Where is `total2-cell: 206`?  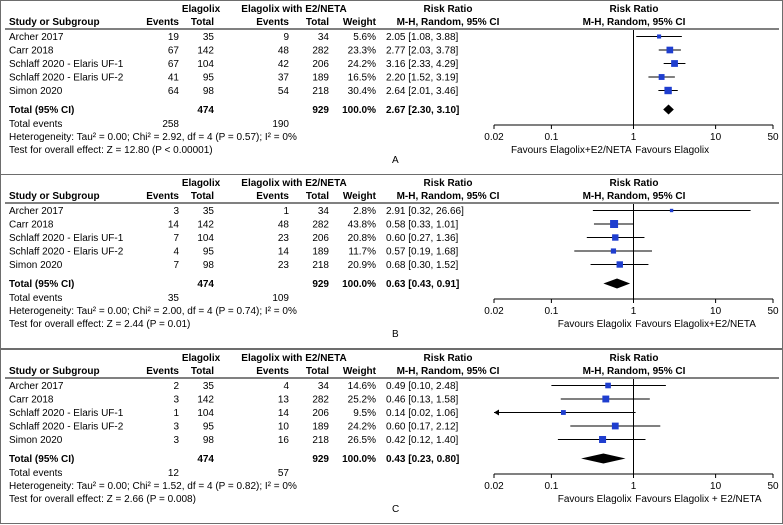 total2-cell: 206 is located at coordinates (320, 64).